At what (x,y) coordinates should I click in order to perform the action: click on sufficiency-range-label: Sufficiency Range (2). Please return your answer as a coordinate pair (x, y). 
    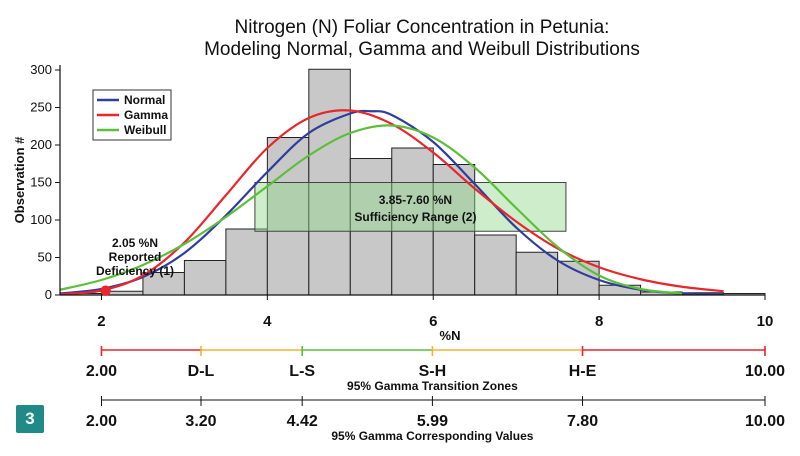
    Looking at the image, I should click on (415, 217).